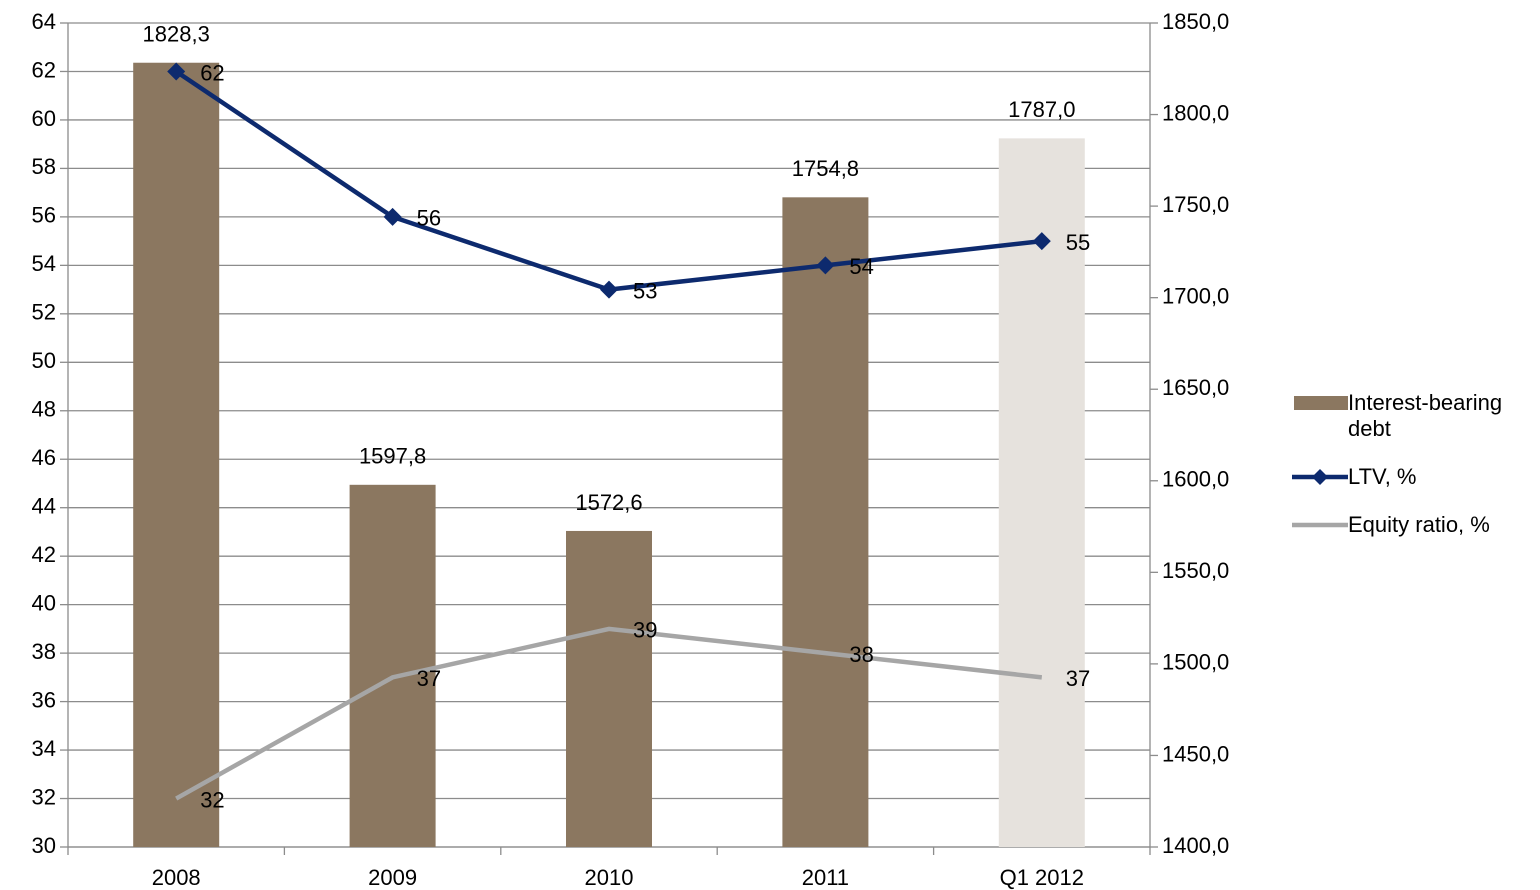 Image resolution: width=1540 pixels, height=890 pixels. I want to click on x-tick-label: 2008, so click(176, 877).